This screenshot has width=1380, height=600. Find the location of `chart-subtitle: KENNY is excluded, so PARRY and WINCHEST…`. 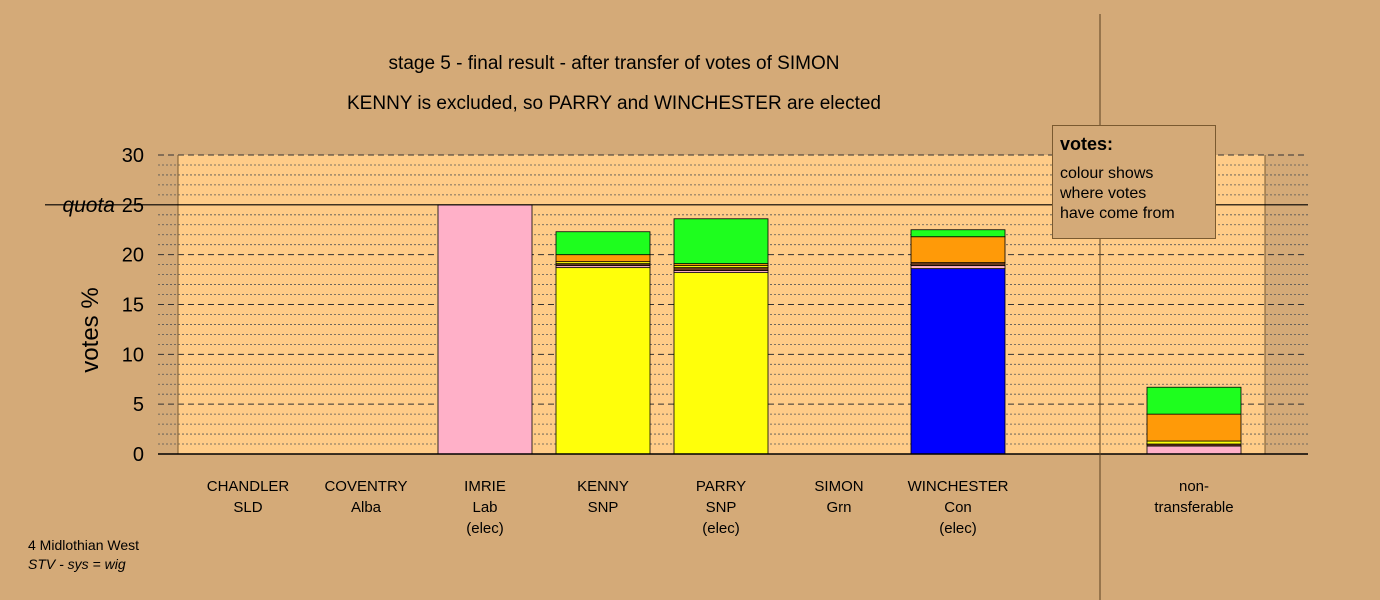

chart-subtitle: KENNY is excluded, so PARRY and WINCHEST… is located at coordinates (614, 103).